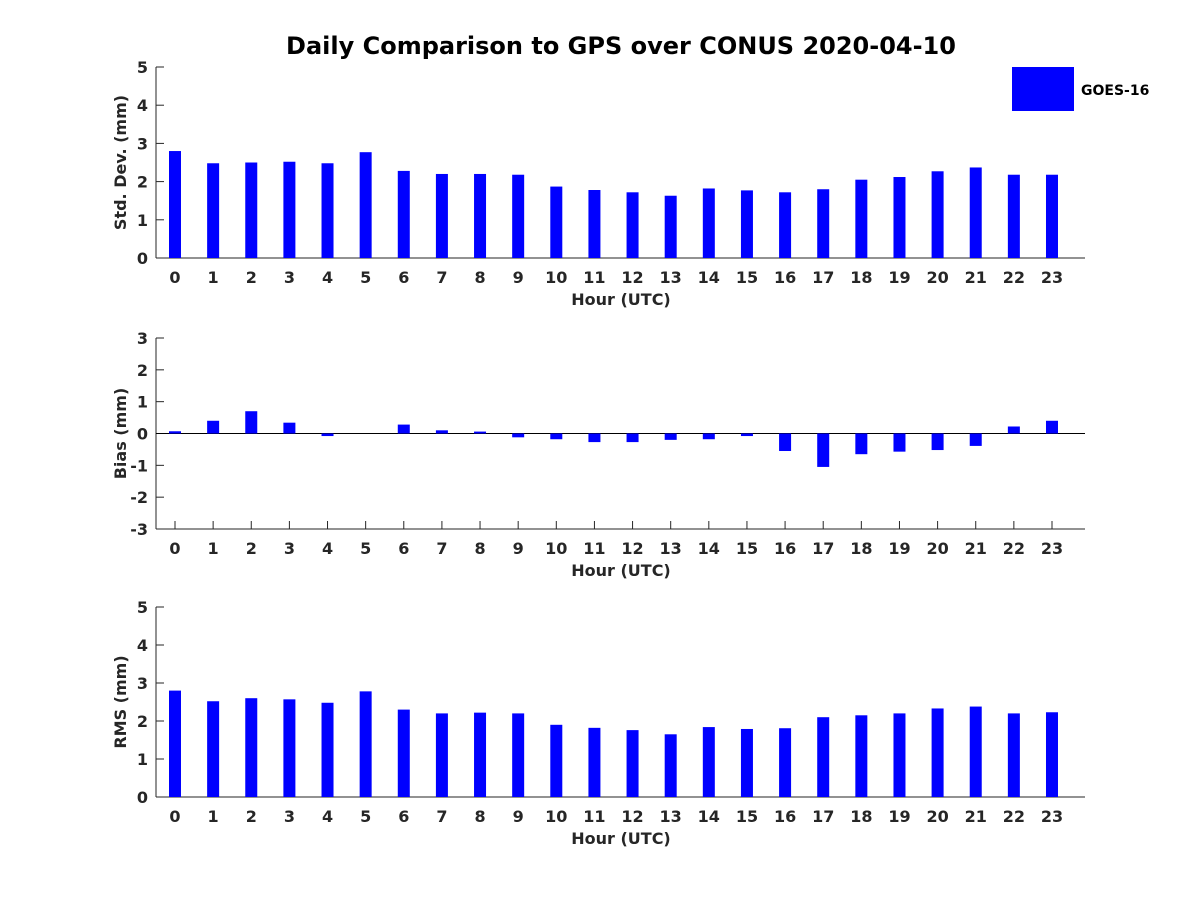 The width and height of the screenshot is (1200, 900). I want to click on x-tick-label: 2, so click(251, 816).